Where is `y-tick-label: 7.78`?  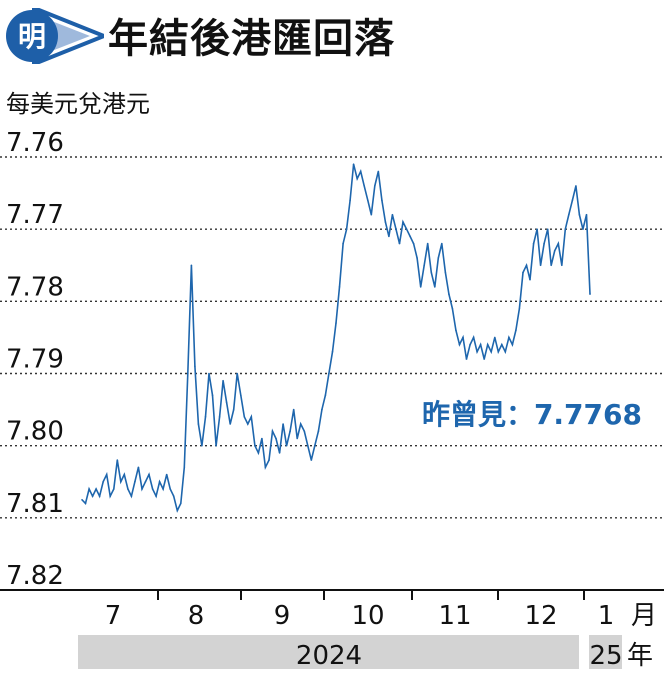 y-tick-label: 7.78 is located at coordinates (35, 287).